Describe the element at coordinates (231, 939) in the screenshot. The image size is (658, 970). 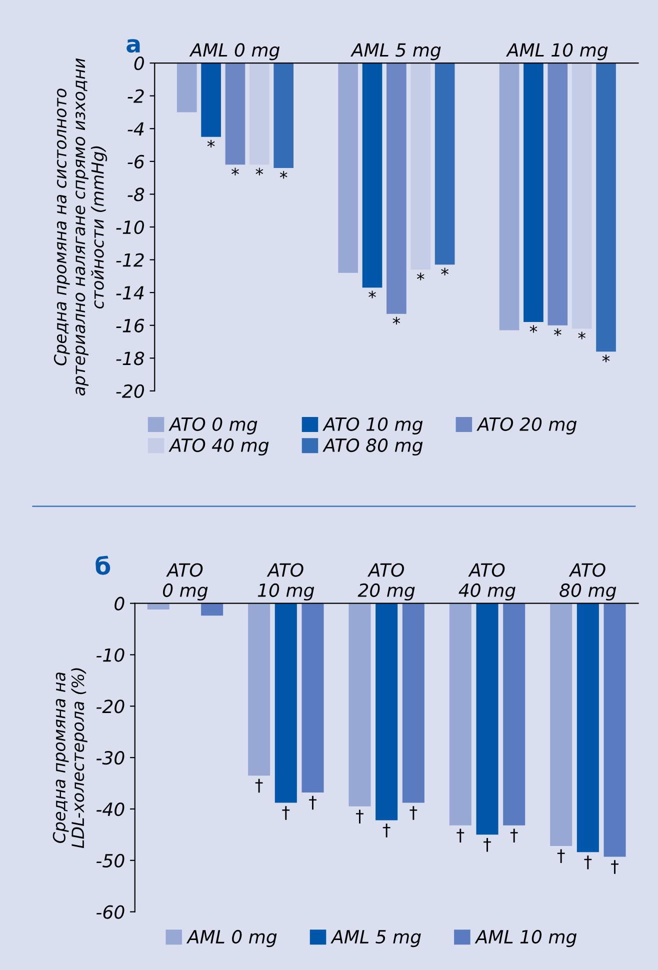
I see `legend-label: AML 0 mg` at that location.